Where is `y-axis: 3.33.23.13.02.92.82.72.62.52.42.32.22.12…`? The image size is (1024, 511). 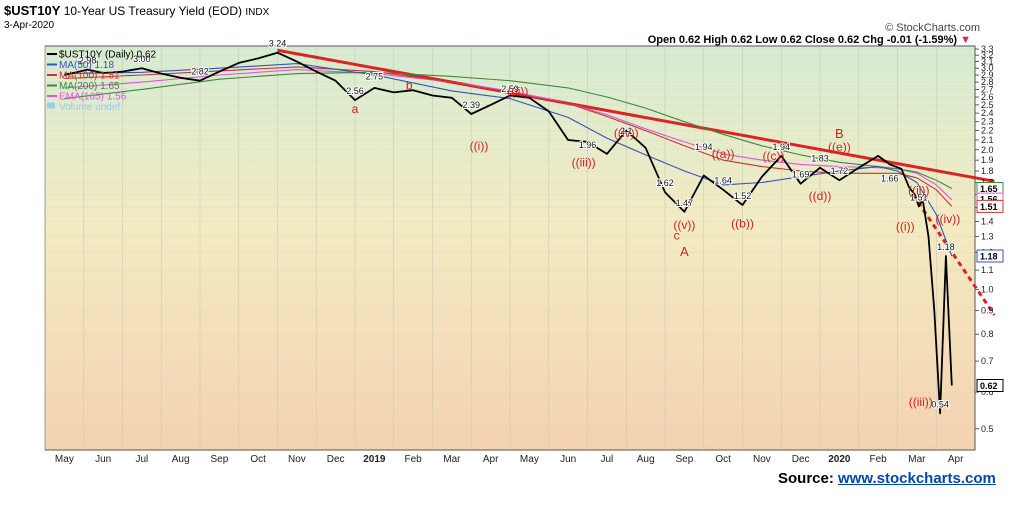
y-axis: 3.33.23.13.02.92.82.72.62.52.42.32.22.12… is located at coordinates (984, 239).